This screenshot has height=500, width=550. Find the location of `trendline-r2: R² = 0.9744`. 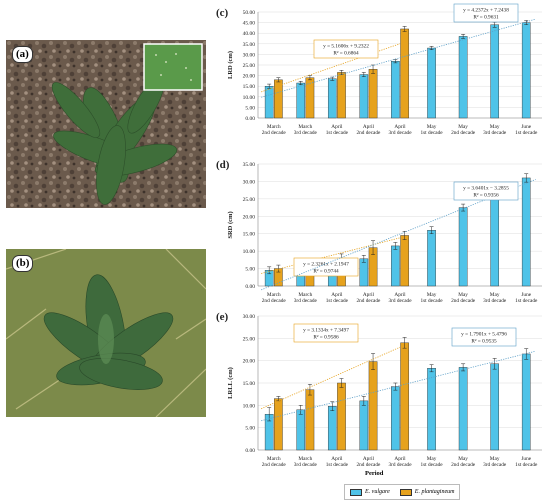

trendline-r2: R² = 0.9744 is located at coordinates (326, 272).